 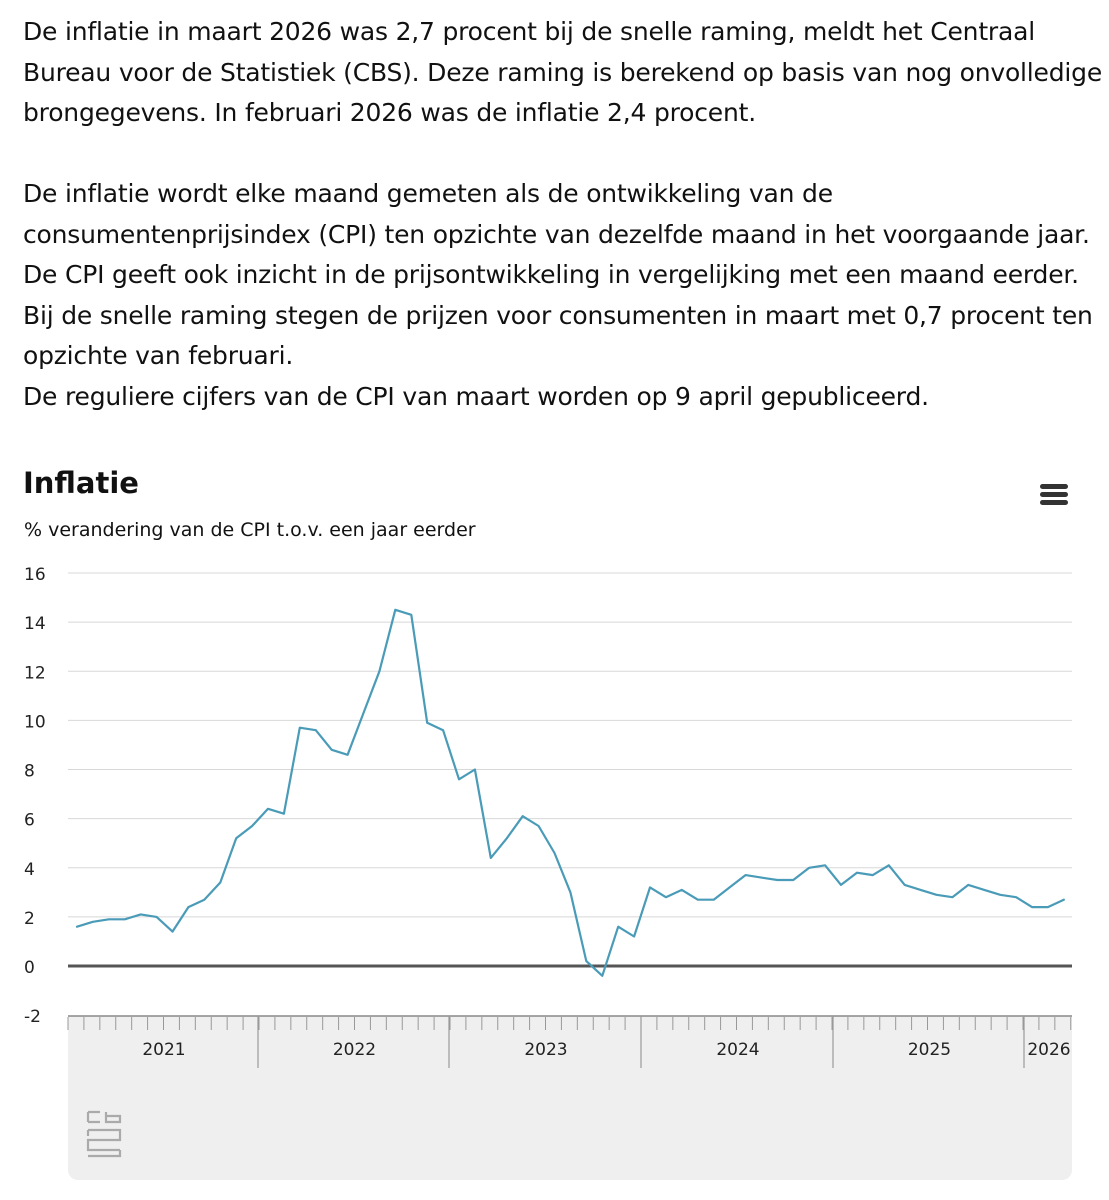 I want to click on x-year-label: 2025, so click(x=929, y=1050).